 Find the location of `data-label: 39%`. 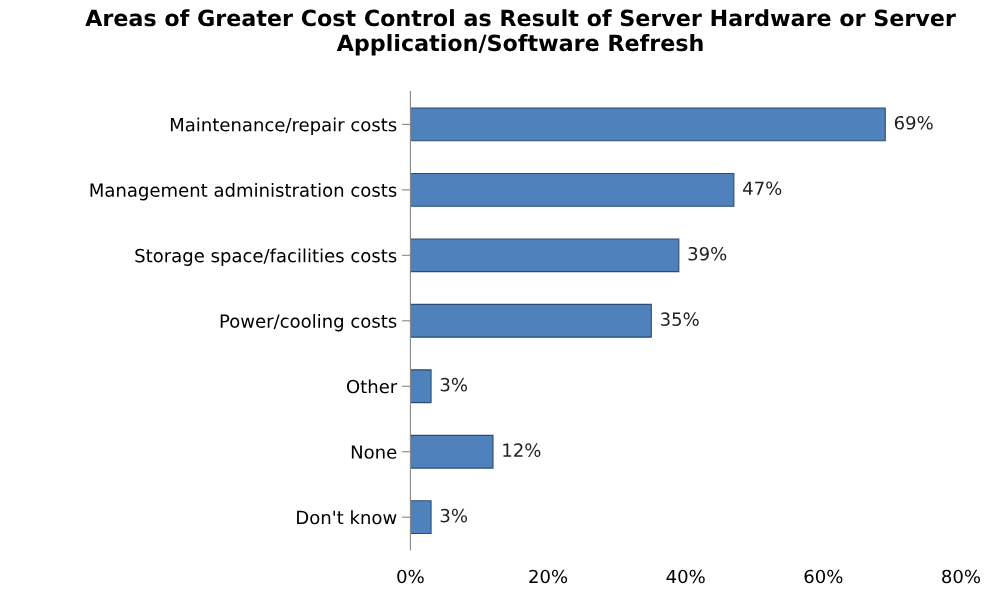

data-label: 39% is located at coordinates (707, 253).